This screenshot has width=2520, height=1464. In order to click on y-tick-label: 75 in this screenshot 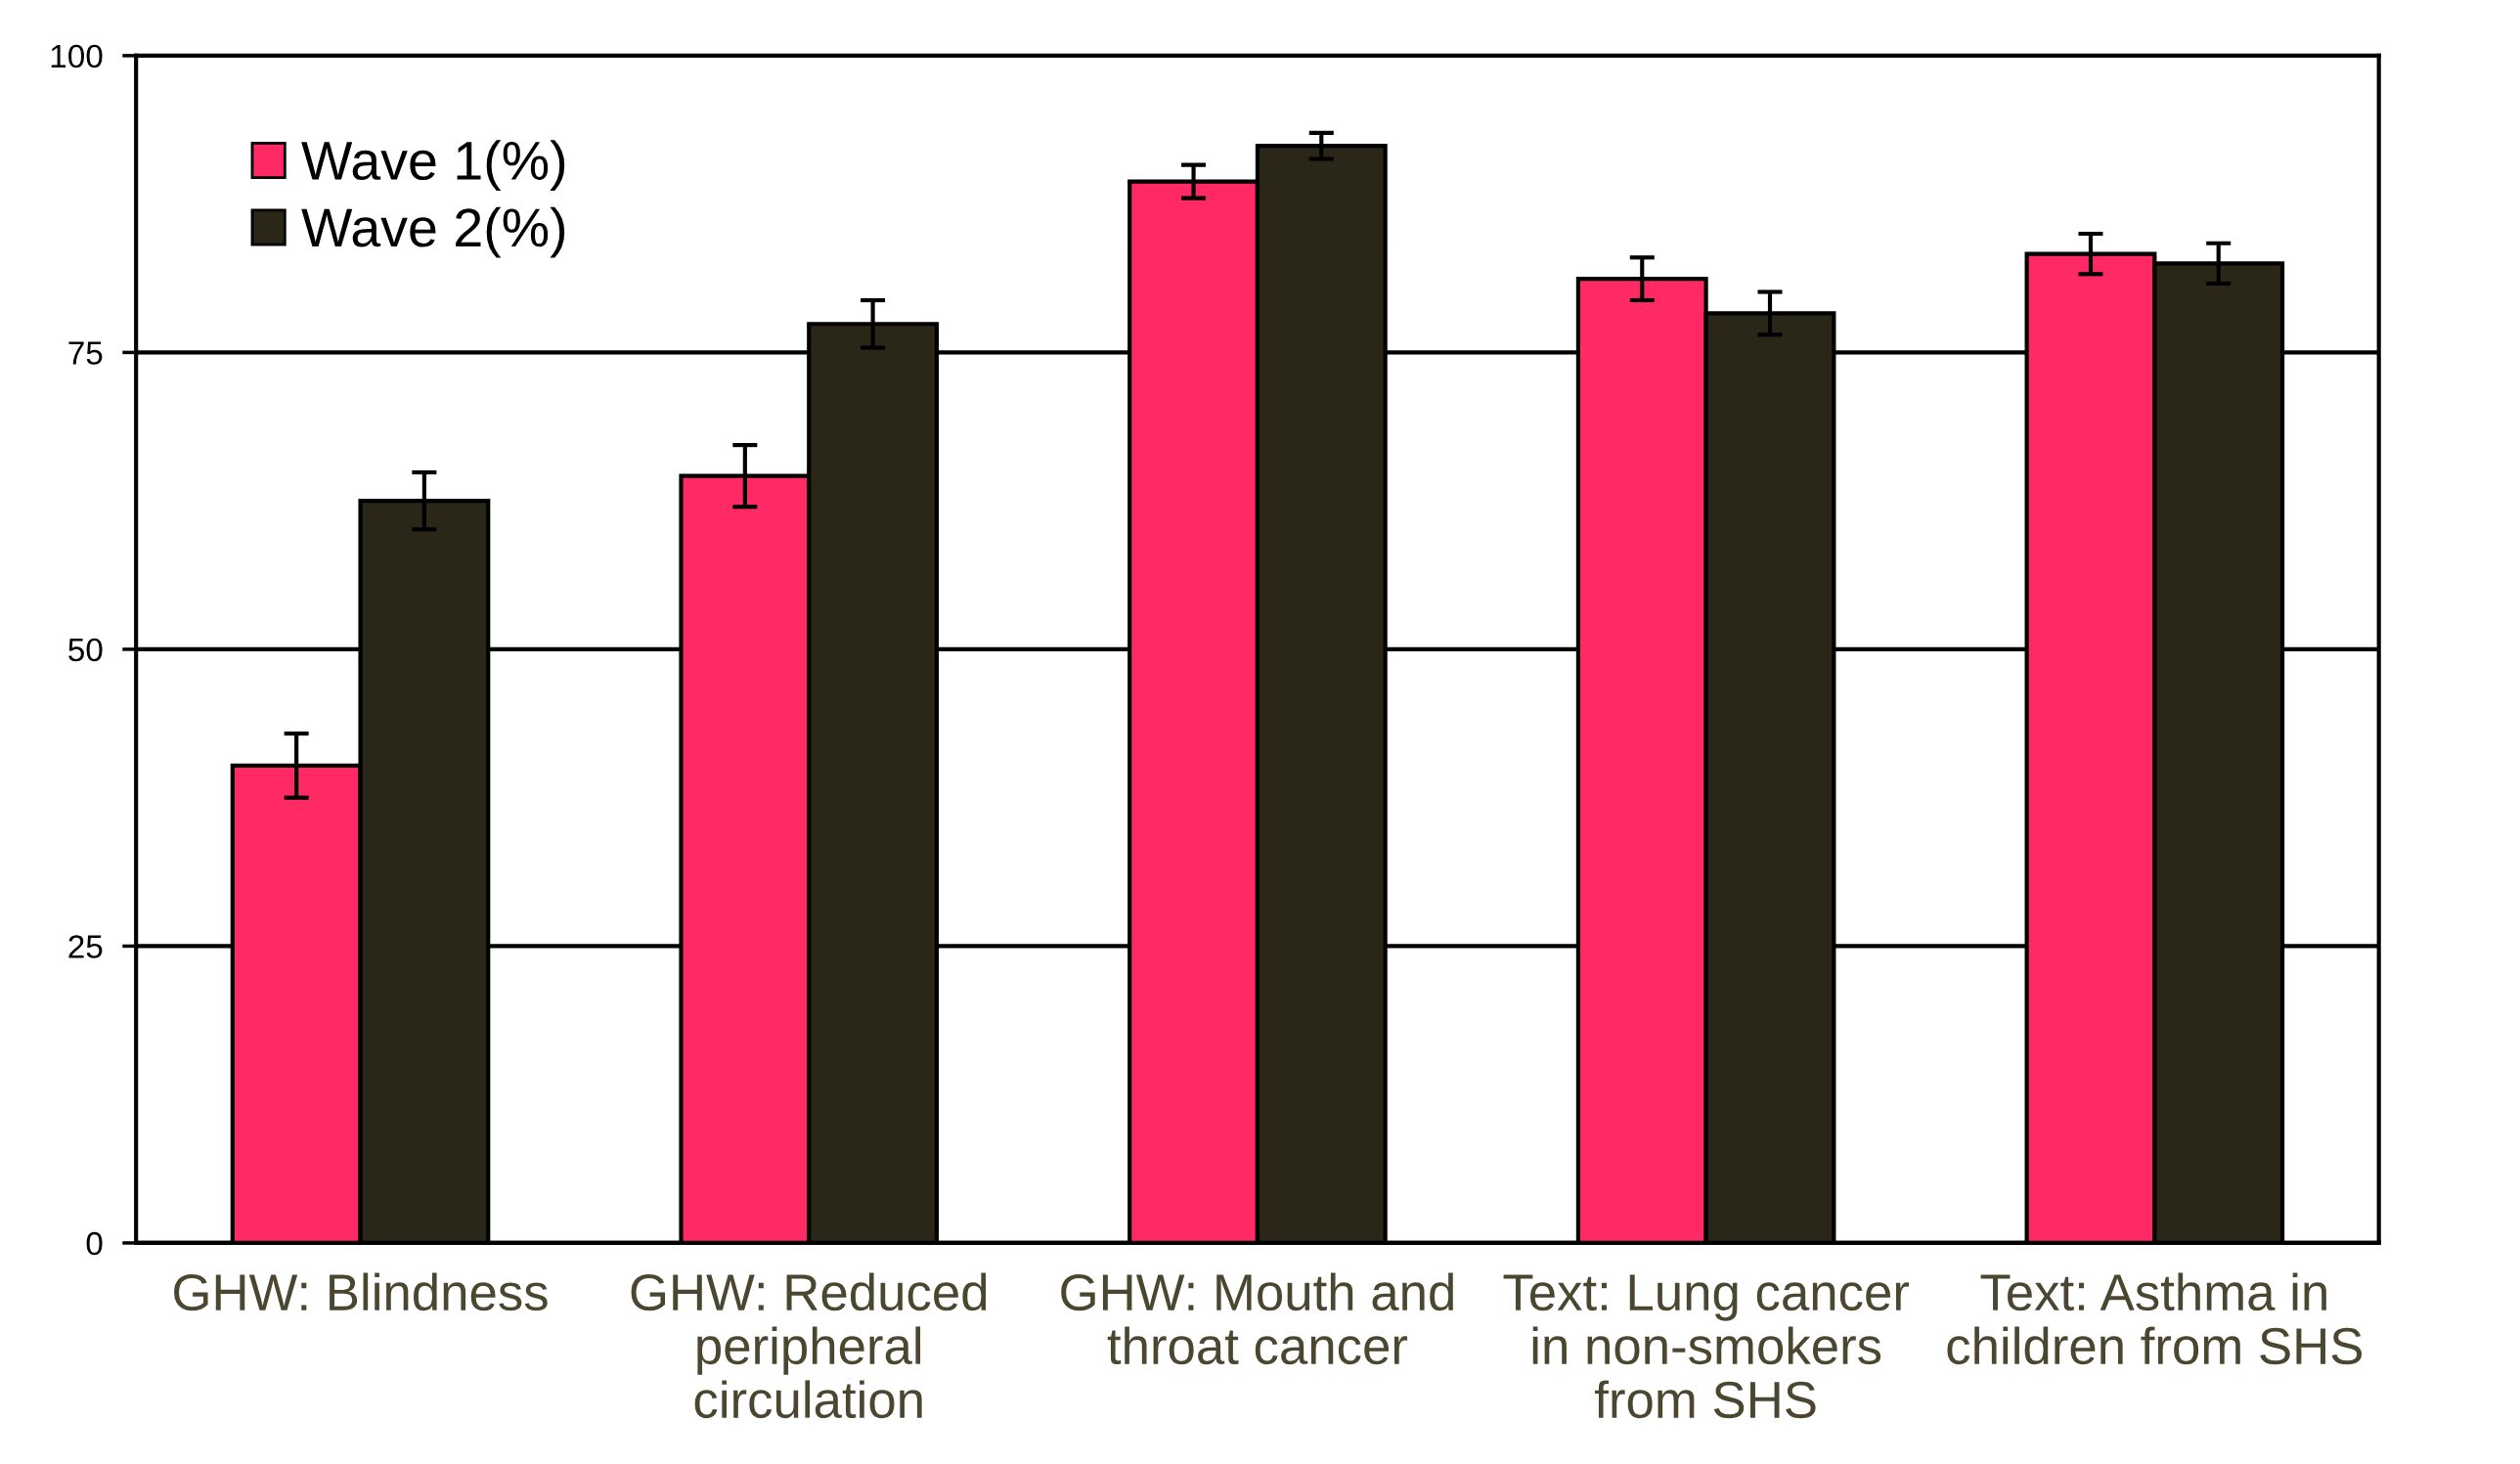, I will do `click(85, 353)`.